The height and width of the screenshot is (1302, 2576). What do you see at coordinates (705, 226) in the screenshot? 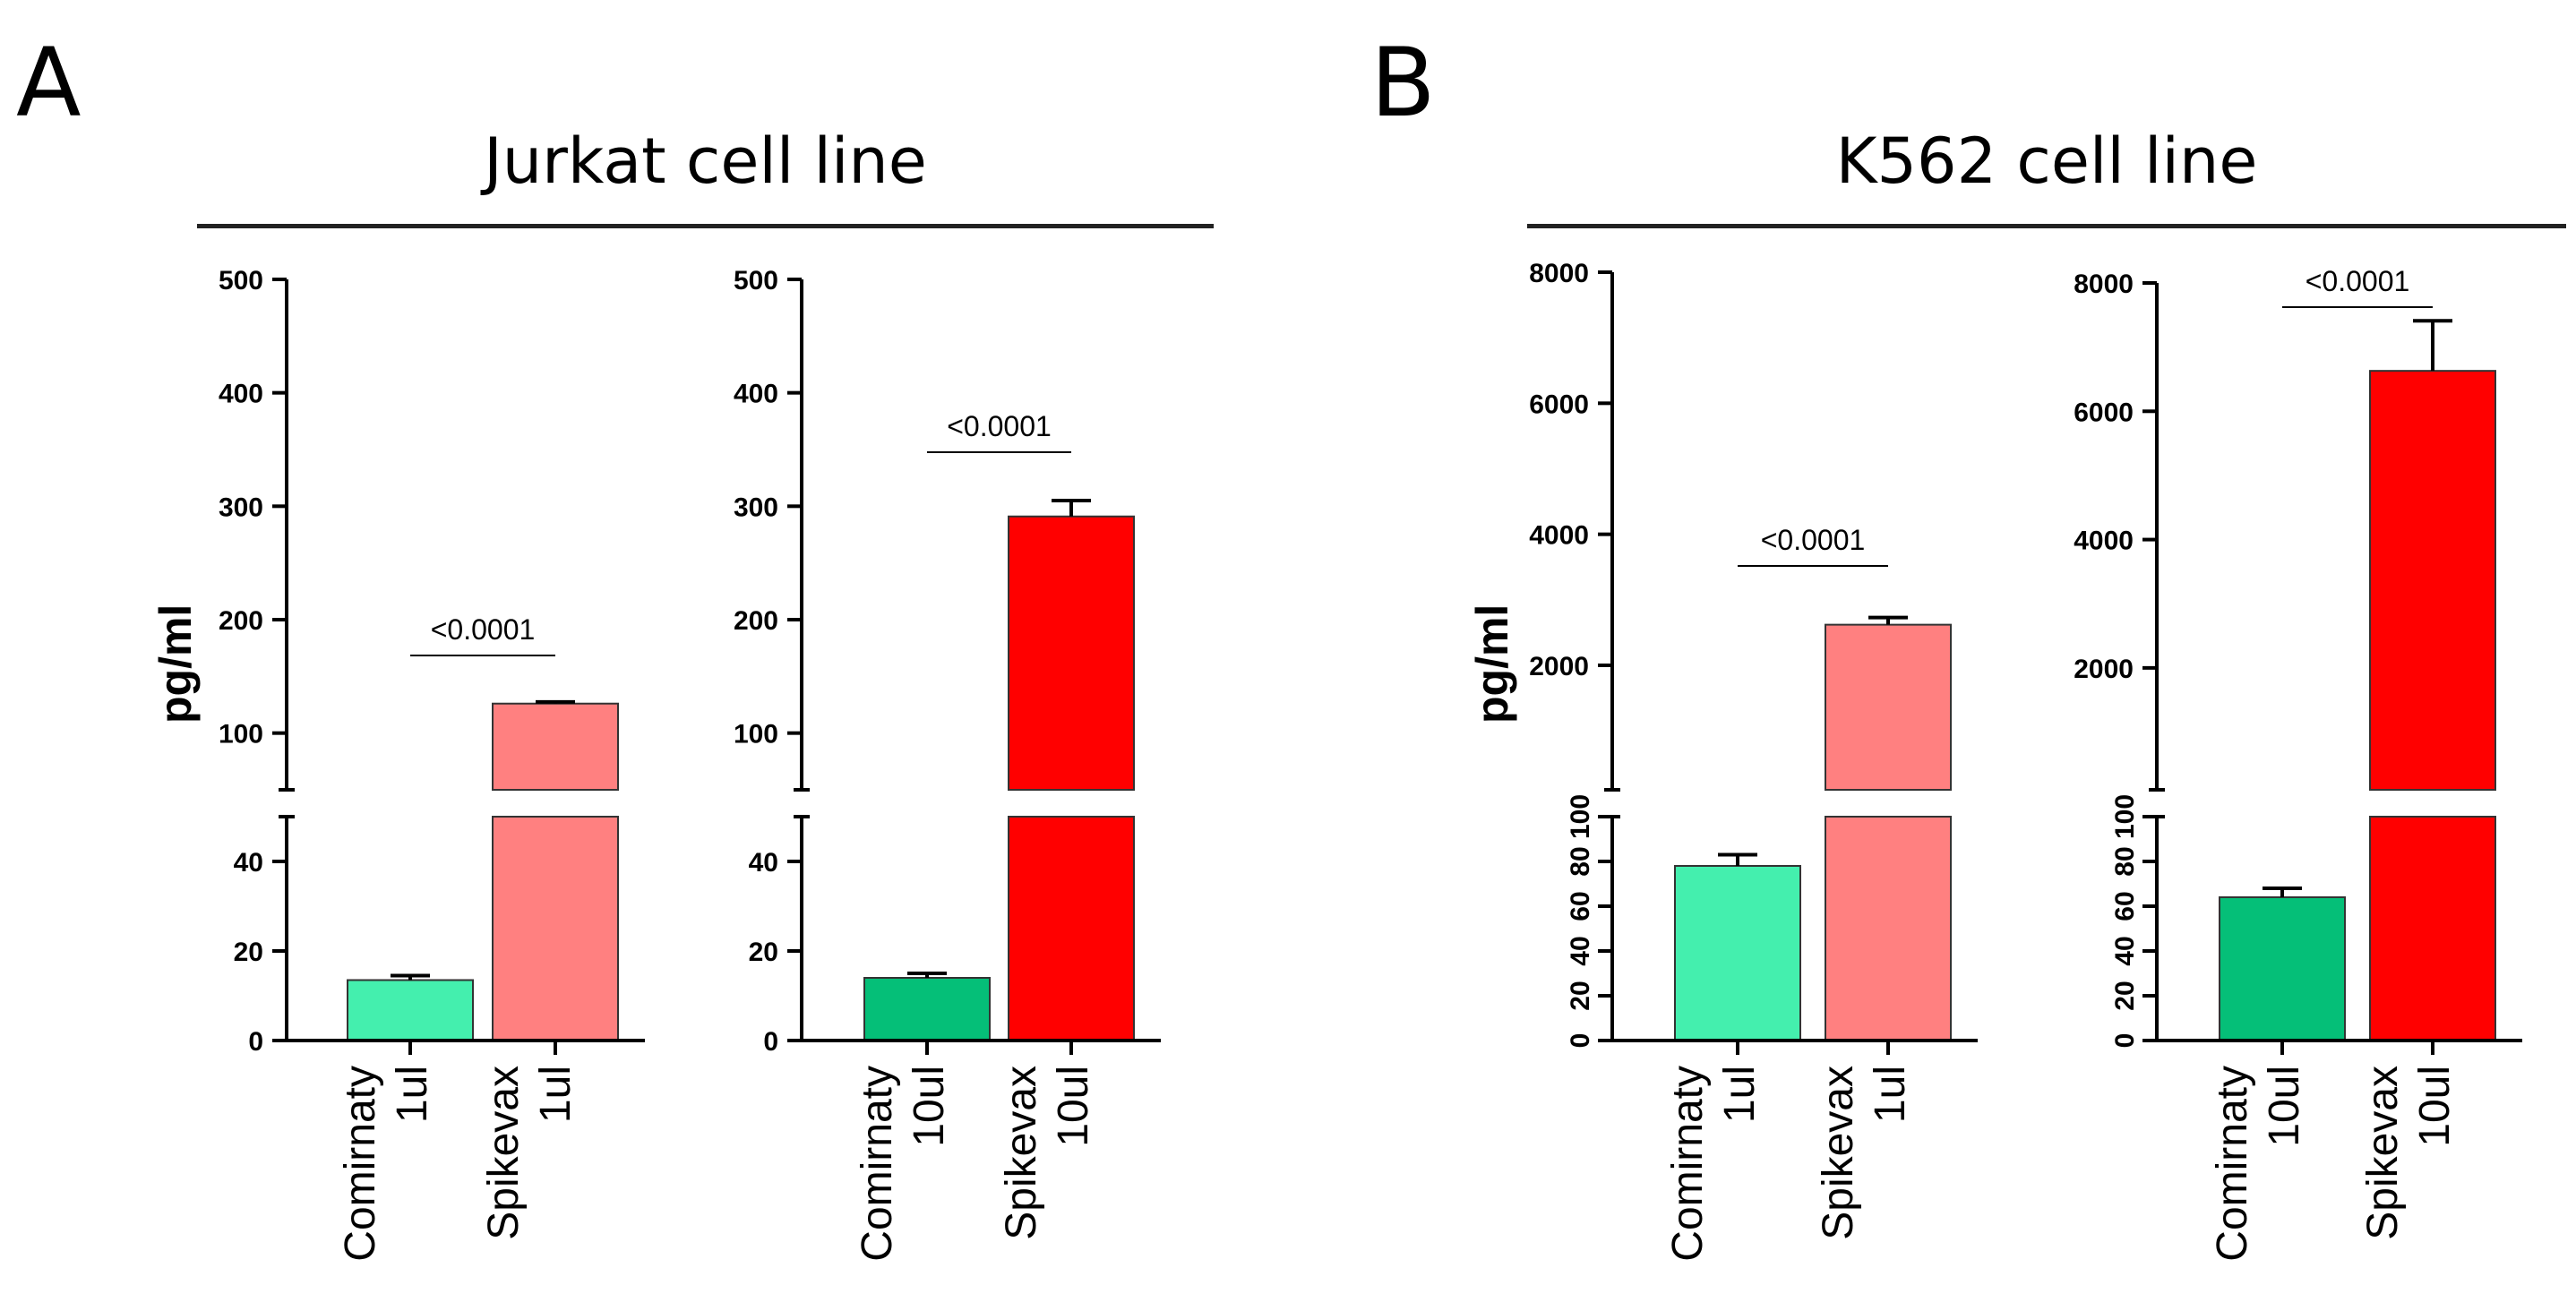
I see `group-rule-jurkat` at bounding box center [705, 226].